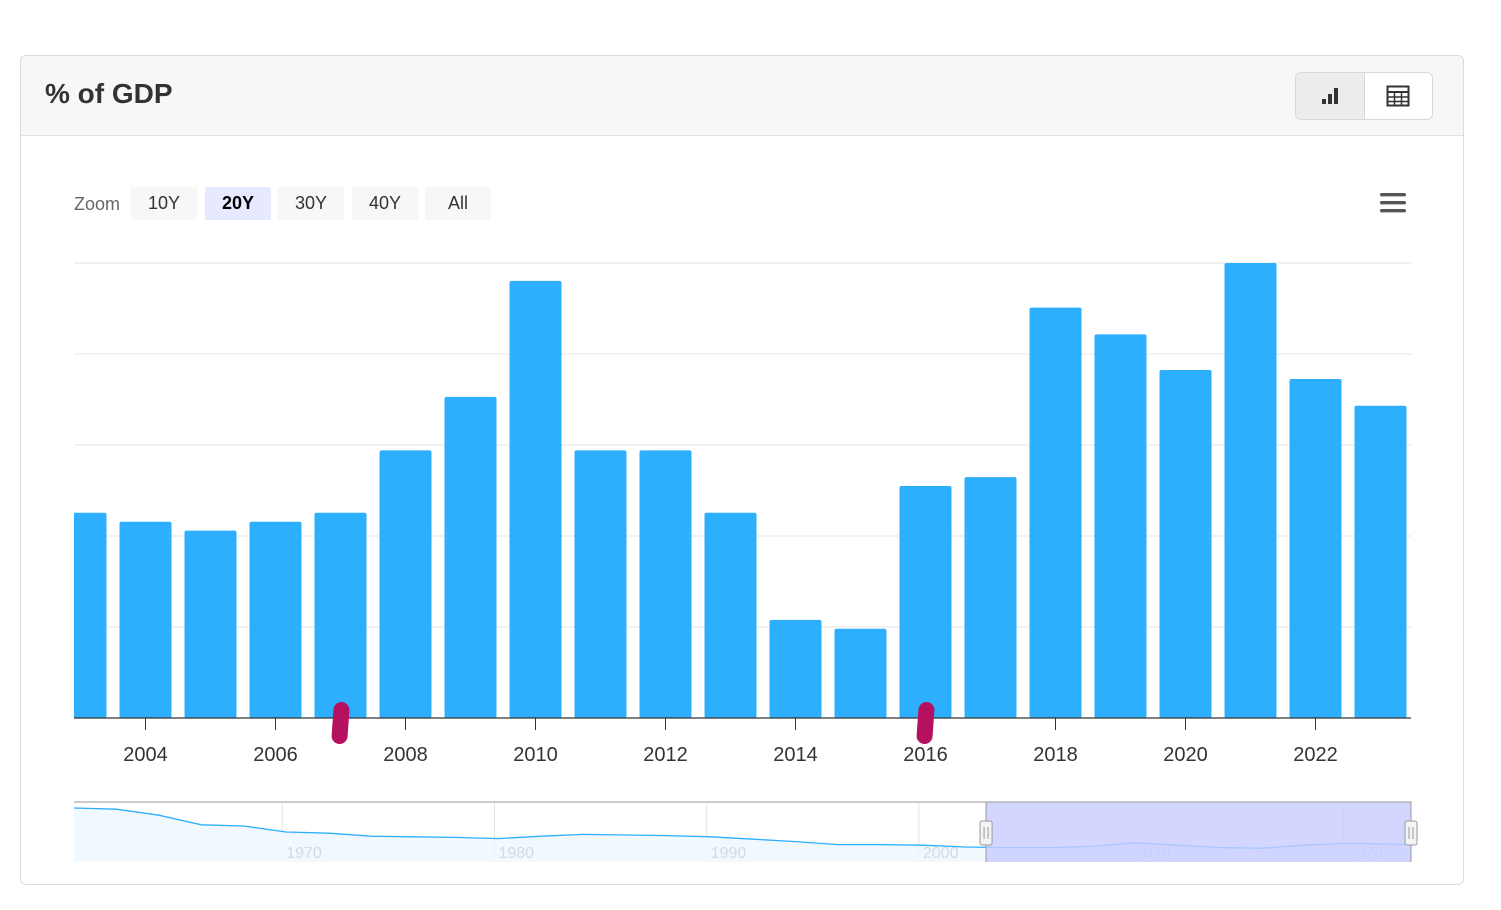  I want to click on card-header: % of GDP, so click(742, 96).